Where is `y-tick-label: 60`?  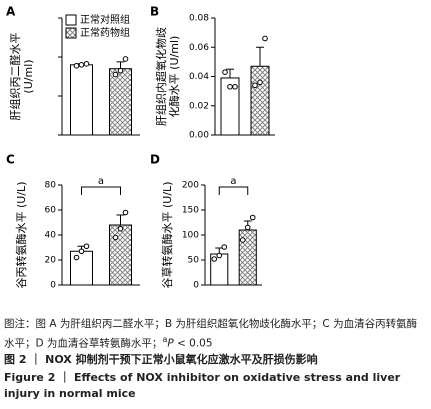
y-tick-label: 60 is located at coordinates (51, 211).